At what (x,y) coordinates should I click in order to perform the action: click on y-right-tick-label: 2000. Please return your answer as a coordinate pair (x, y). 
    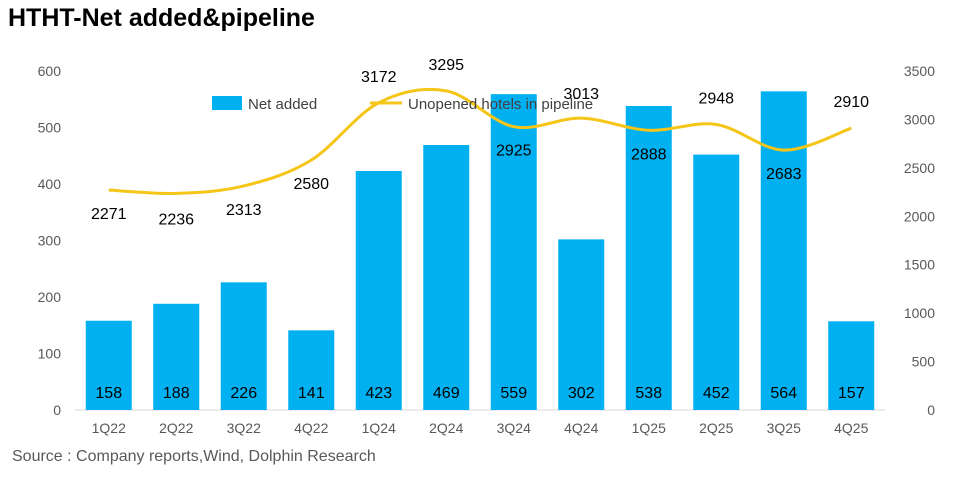
    Looking at the image, I should click on (919, 216).